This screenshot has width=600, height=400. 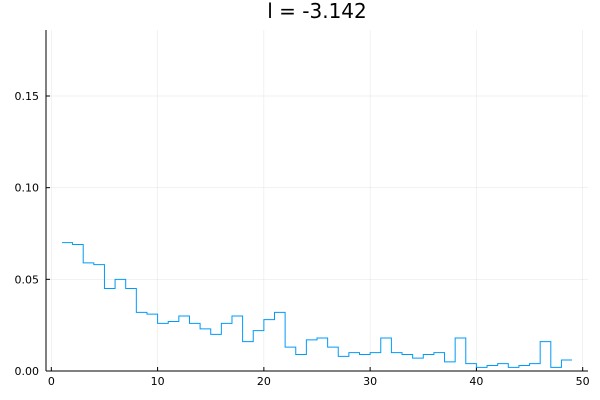 What do you see at coordinates (158, 381) in the screenshot?
I see `x-tick-label: 10` at bounding box center [158, 381].